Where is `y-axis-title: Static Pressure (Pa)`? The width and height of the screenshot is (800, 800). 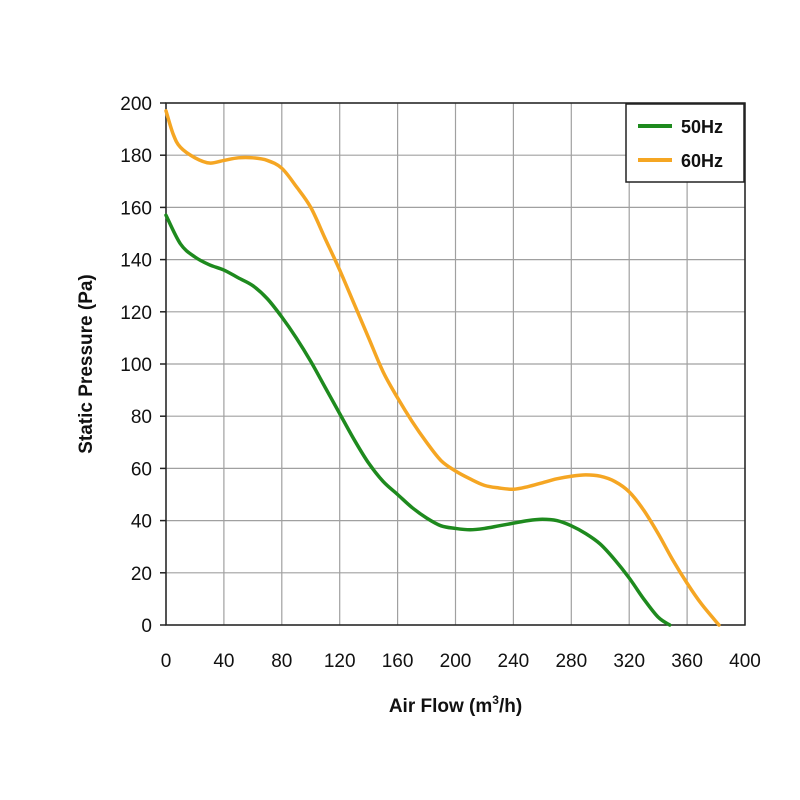
y-axis-title: Static Pressure (Pa) is located at coordinates (86, 364).